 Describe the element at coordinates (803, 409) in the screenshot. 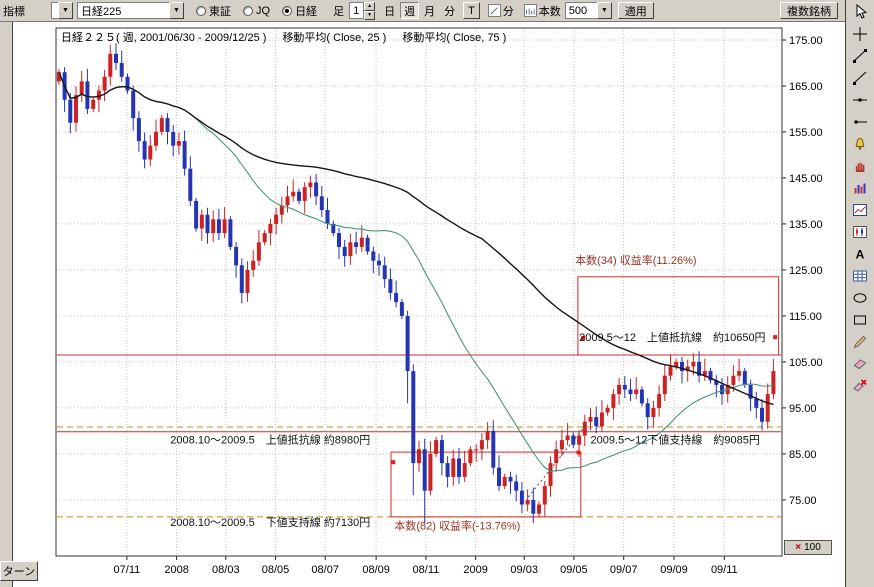

I see `y-axis-label: 95.00` at that location.